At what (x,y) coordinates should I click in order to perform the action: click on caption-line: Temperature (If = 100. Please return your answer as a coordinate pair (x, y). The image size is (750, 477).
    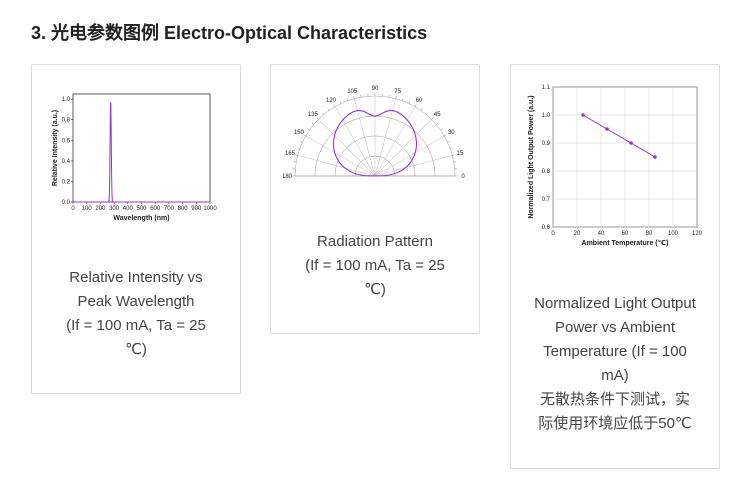
    Looking at the image, I should click on (615, 351).